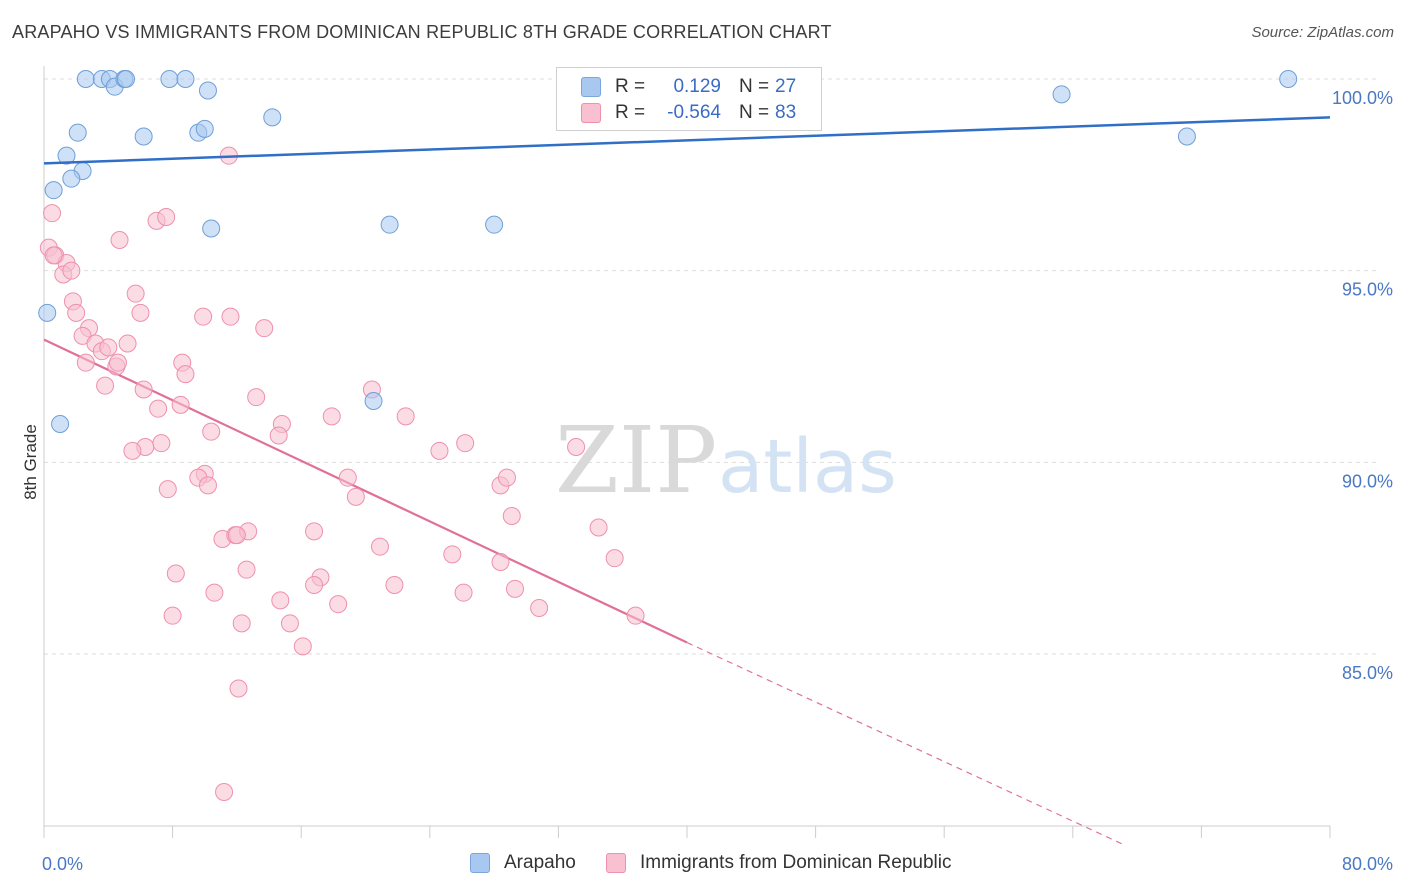 This screenshot has width=1406, height=892. I want to click on y-tick-label: 85.0%, so click(1367, 673).